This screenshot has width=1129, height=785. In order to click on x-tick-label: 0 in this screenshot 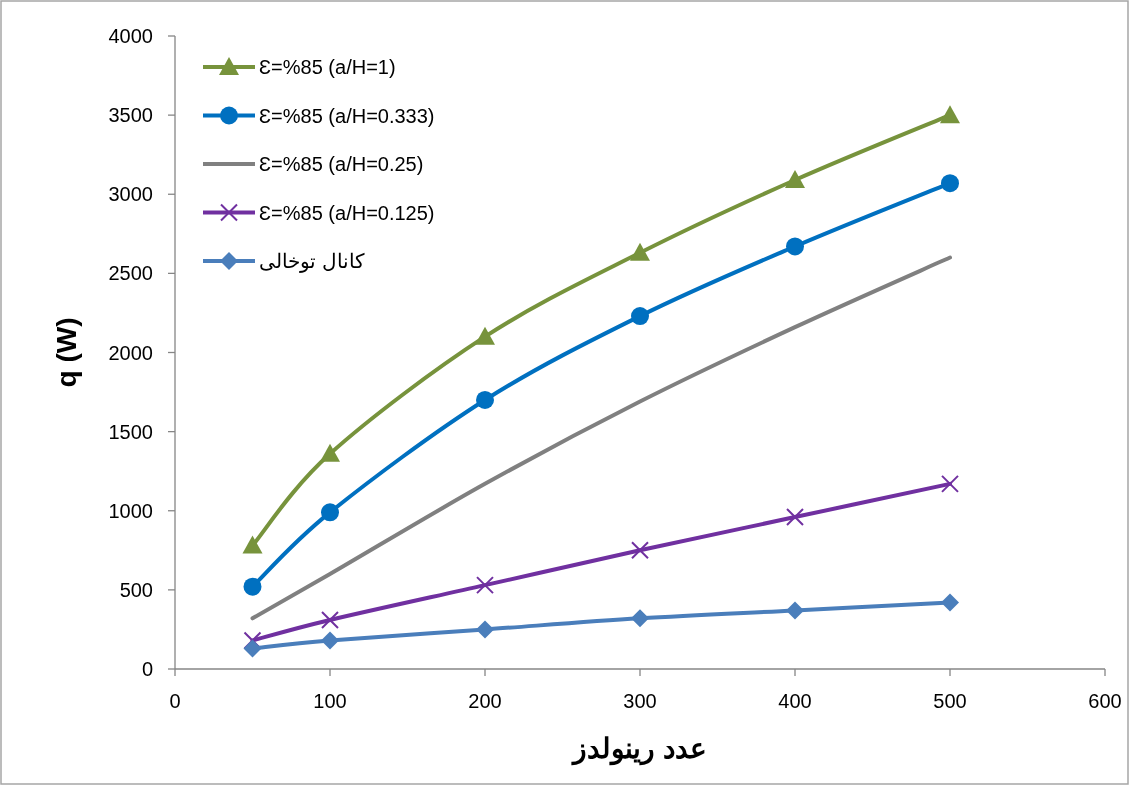, I will do `click(175, 701)`.